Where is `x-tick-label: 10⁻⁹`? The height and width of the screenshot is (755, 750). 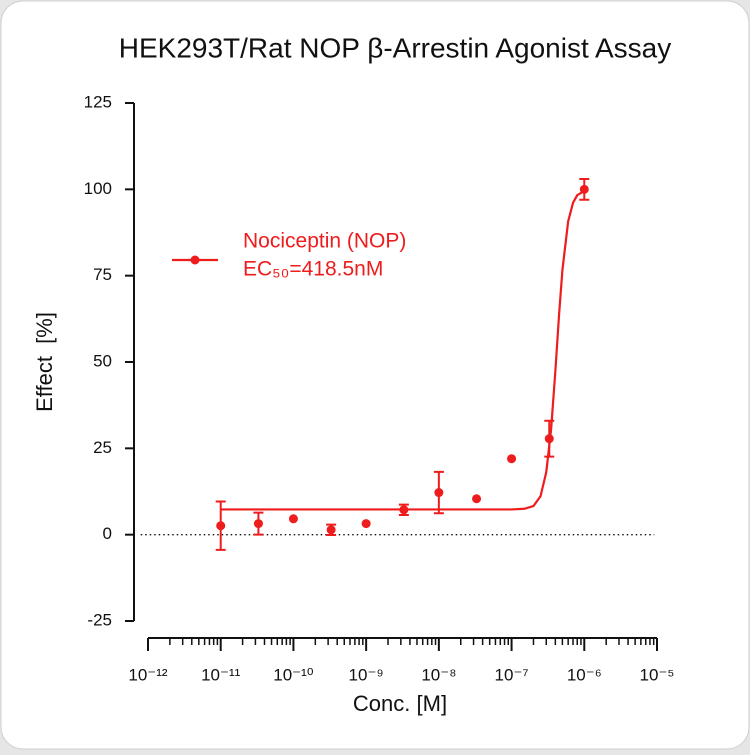 x-tick-label: 10⁻⁹ is located at coordinates (366, 674).